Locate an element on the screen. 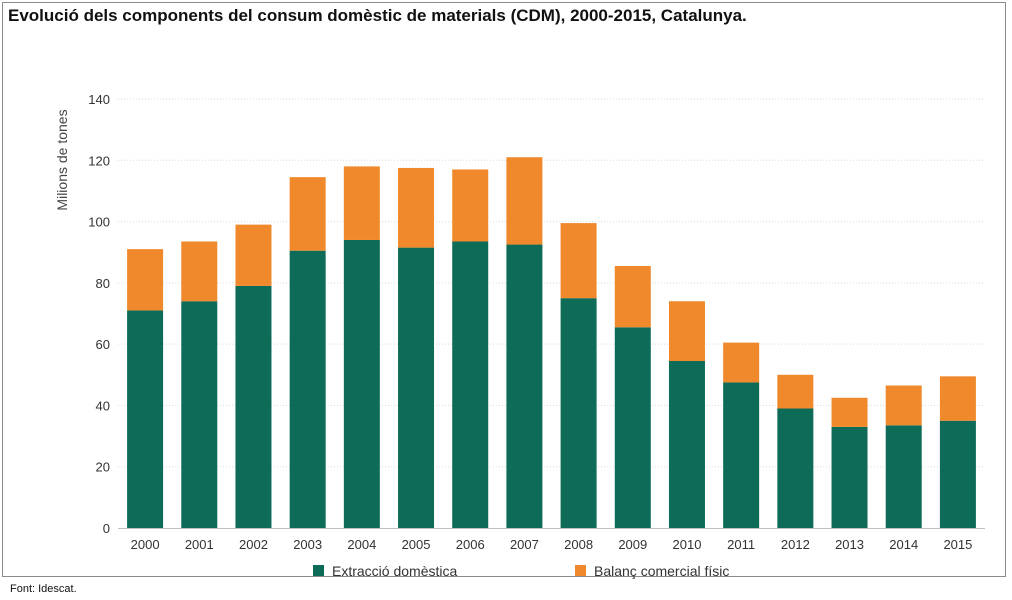  bar-extraccio-2004 is located at coordinates (361, 383).